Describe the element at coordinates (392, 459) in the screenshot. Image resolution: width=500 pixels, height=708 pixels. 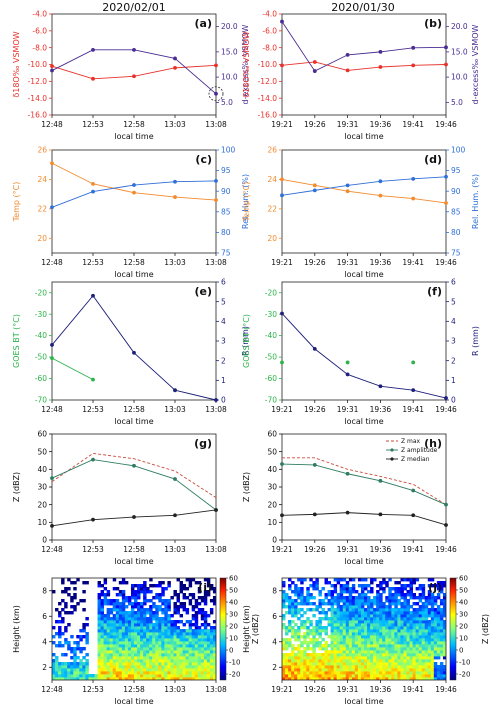
I see `legend-marker` at that location.